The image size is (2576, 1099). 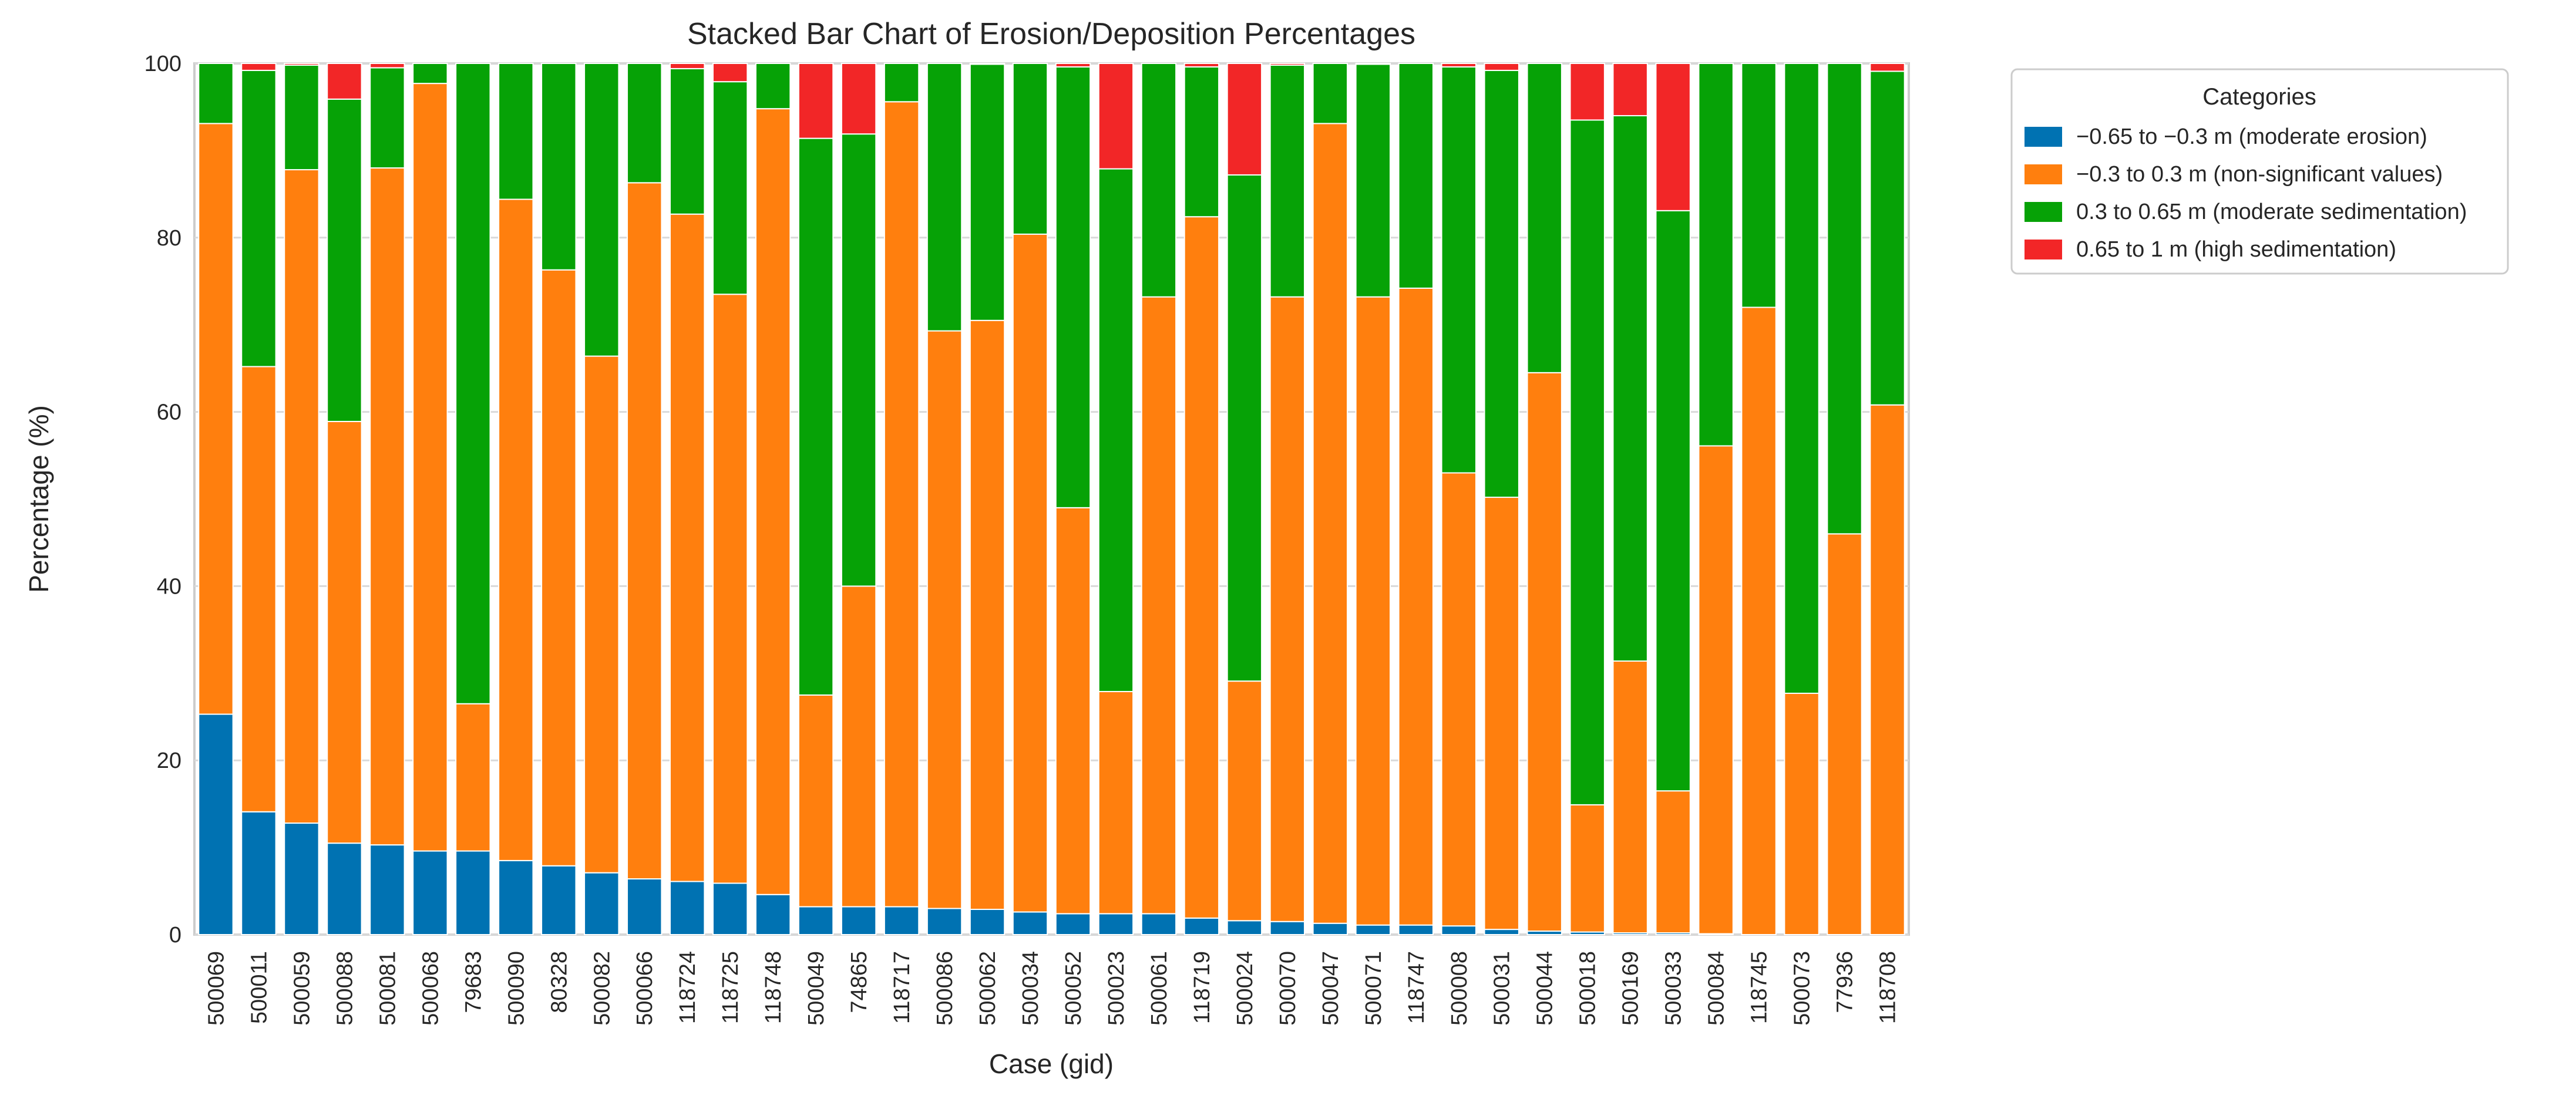 What do you see at coordinates (1073, 989) in the screenshot?
I see `x-tick-label: 500052` at bounding box center [1073, 989].